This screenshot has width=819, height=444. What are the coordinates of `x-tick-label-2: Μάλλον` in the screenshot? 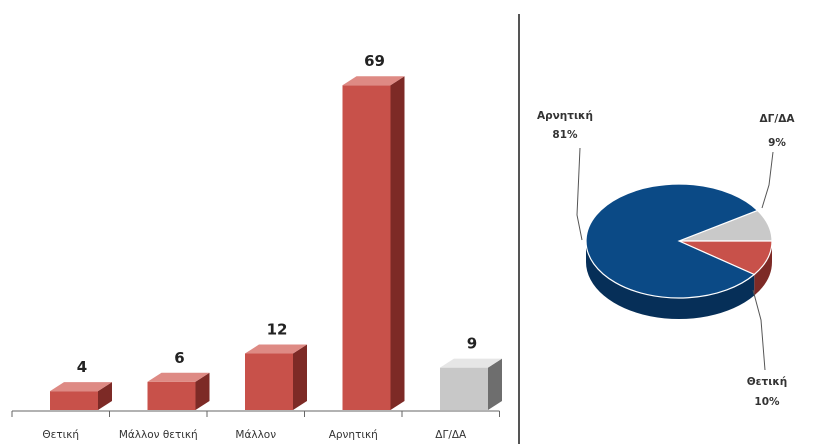 It's located at (255, 435).